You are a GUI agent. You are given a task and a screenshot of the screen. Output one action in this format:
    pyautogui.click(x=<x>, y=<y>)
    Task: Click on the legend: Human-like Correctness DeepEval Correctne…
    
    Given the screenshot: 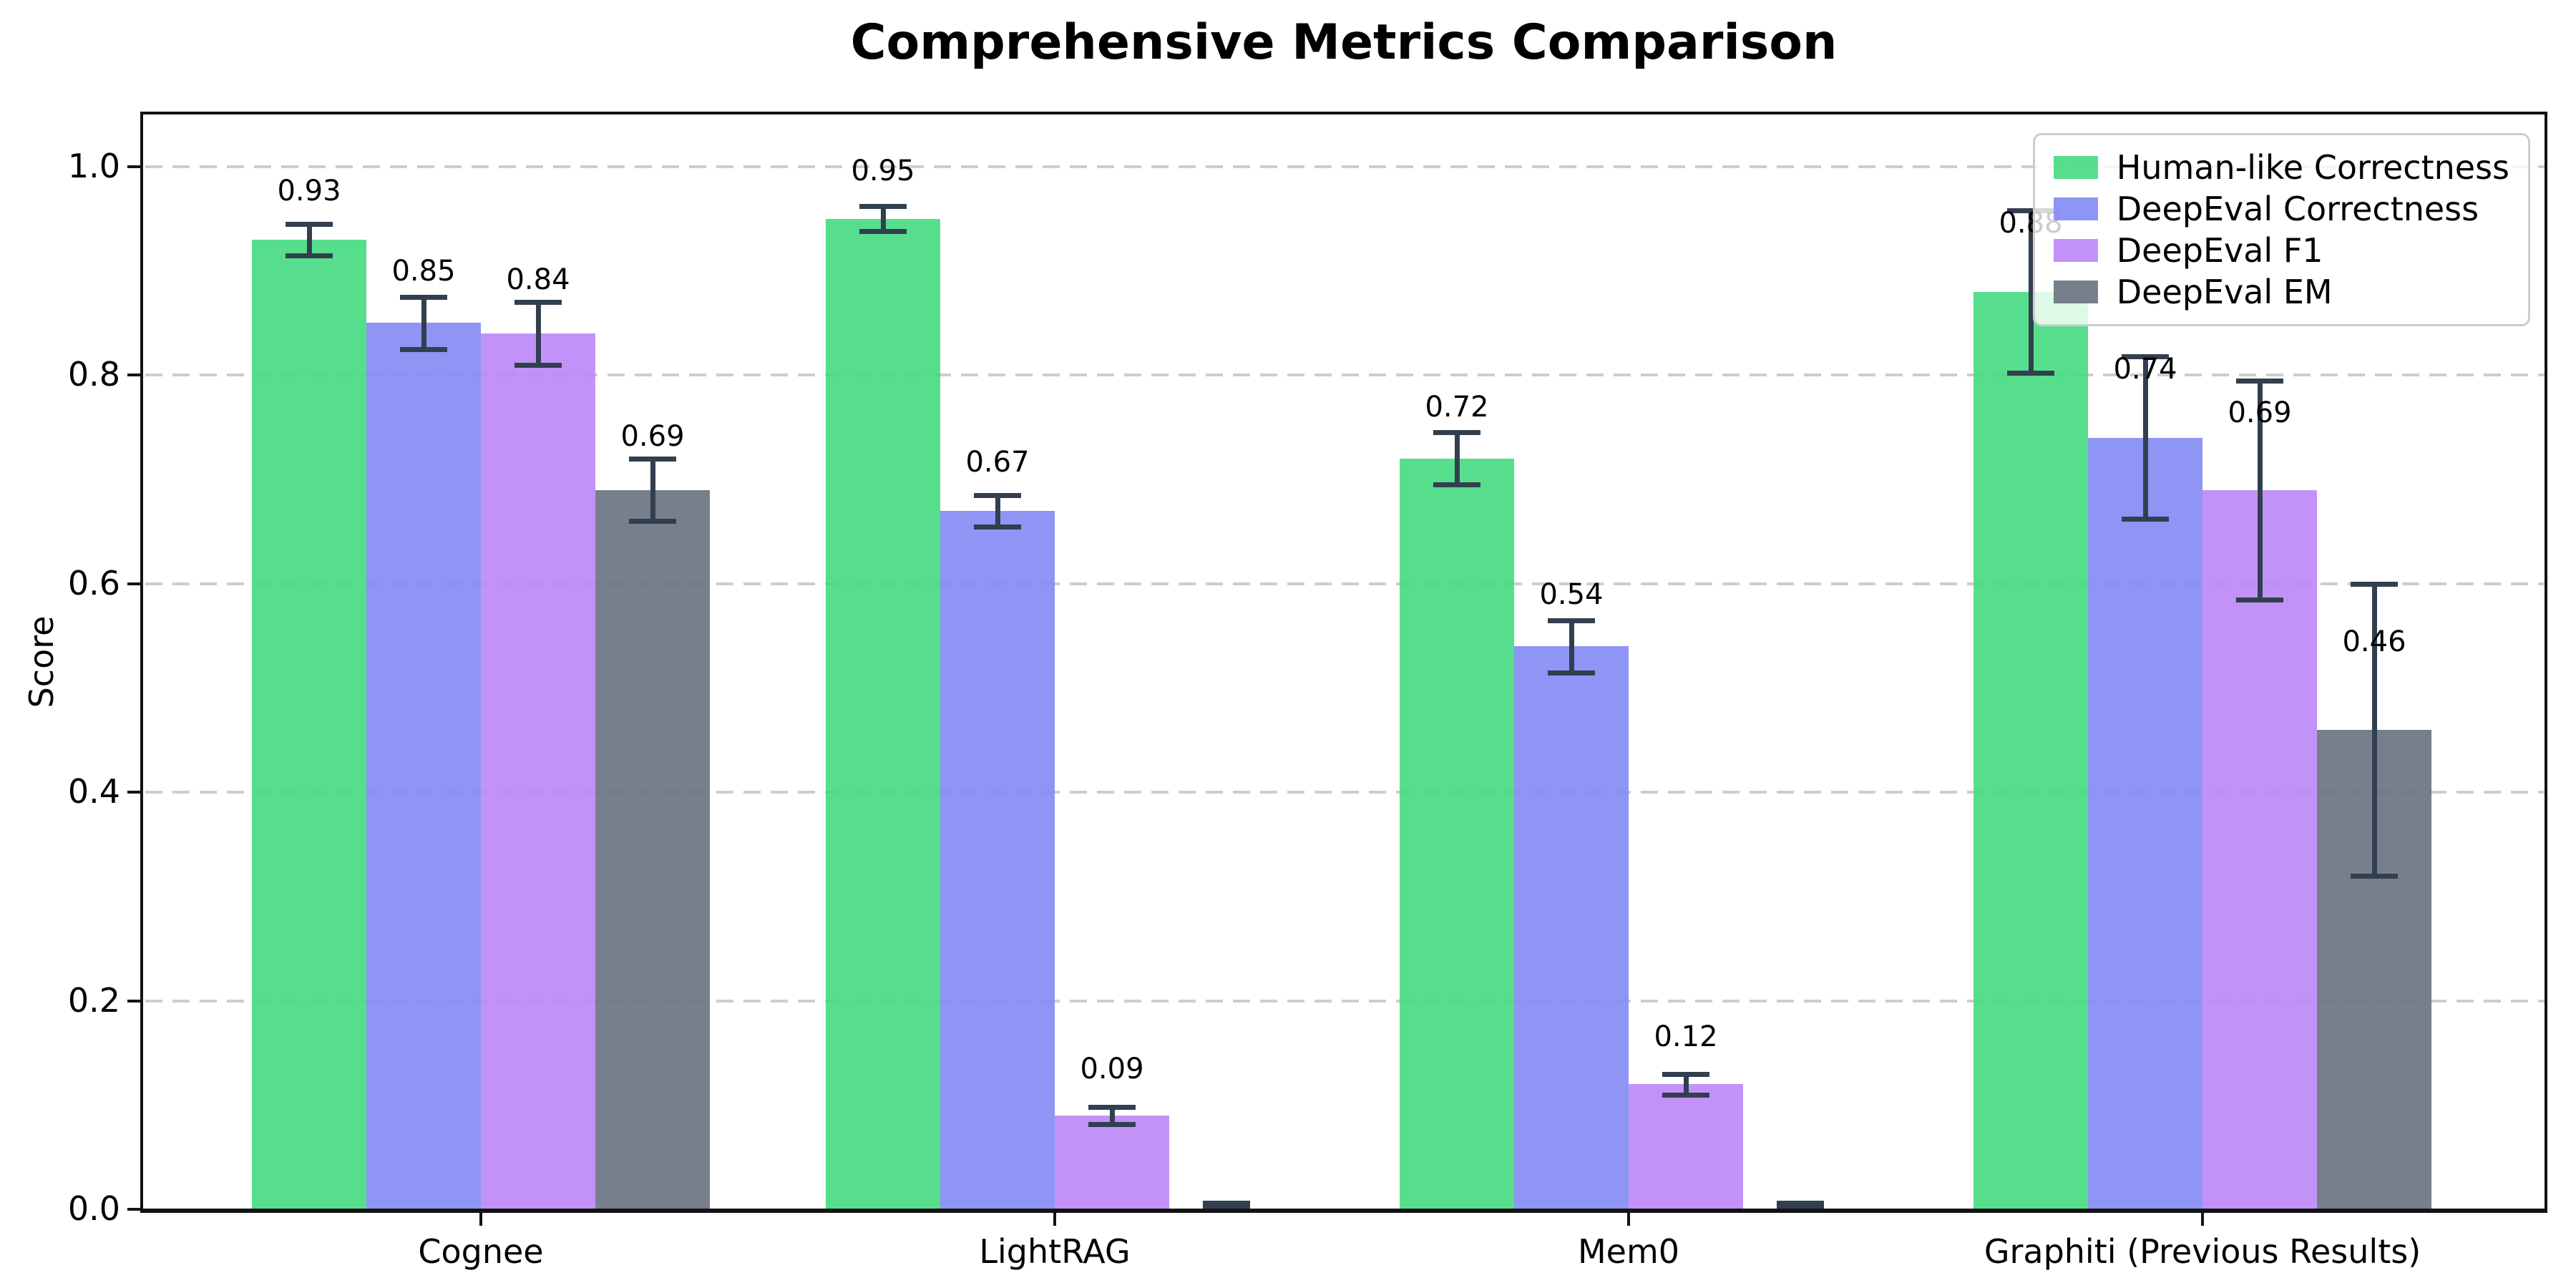 What is the action you would take?
    pyautogui.click(x=2281, y=229)
    